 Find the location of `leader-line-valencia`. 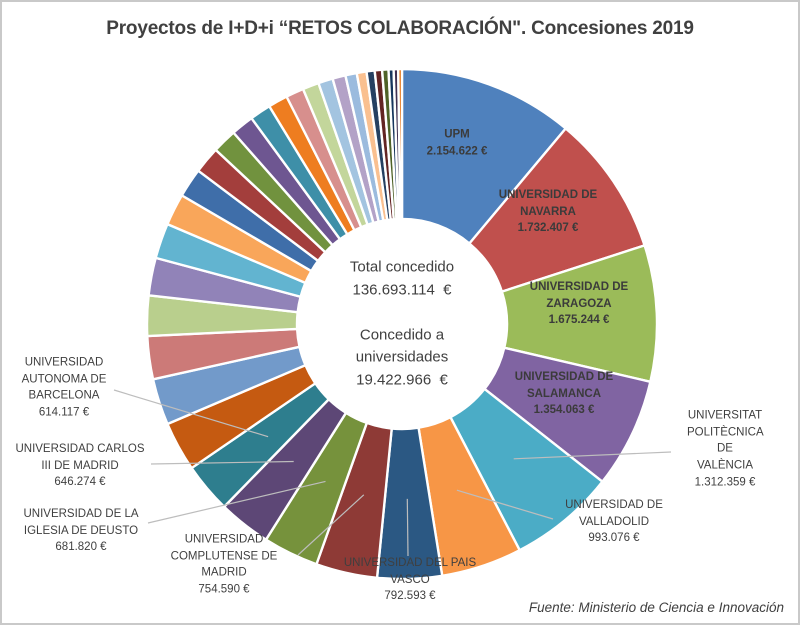

leader-line-valencia is located at coordinates (592, 455).